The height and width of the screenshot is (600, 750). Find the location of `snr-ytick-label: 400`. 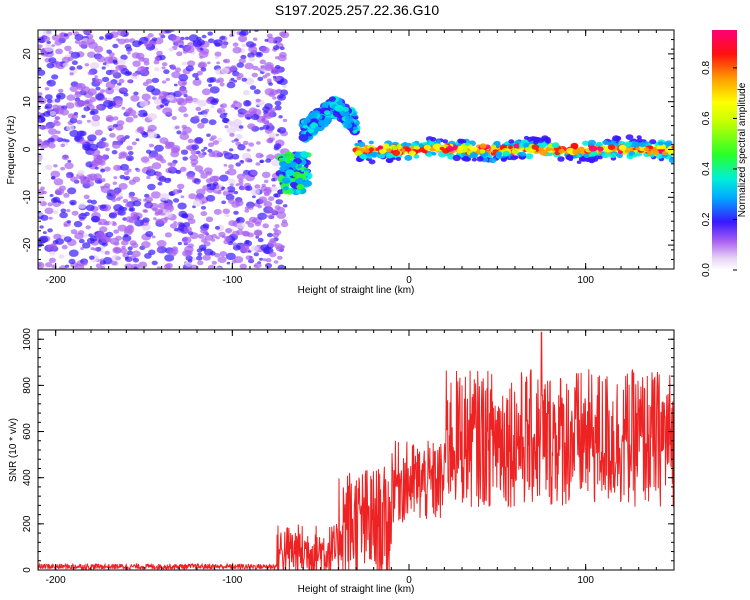

snr-ytick-label: 400 is located at coordinates (27, 477).